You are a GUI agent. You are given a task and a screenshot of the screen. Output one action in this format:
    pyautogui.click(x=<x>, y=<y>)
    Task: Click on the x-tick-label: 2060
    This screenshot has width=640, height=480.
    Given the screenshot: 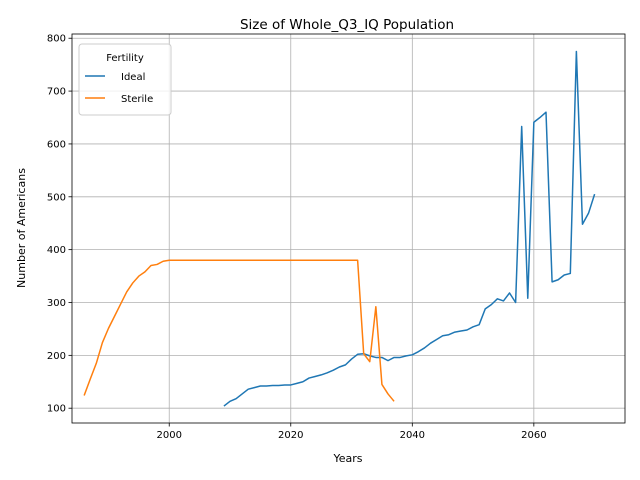 What is the action you would take?
    pyautogui.click(x=533, y=435)
    